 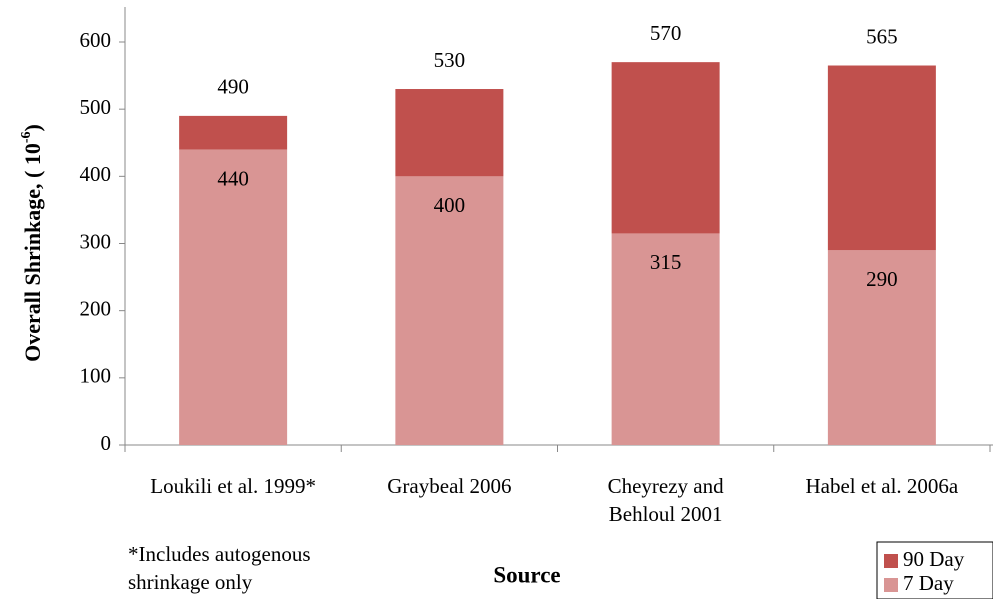 What do you see at coordinates (882, 279) in the screenshot?
I see `value-label: 290` at bounding box center [882, 279].